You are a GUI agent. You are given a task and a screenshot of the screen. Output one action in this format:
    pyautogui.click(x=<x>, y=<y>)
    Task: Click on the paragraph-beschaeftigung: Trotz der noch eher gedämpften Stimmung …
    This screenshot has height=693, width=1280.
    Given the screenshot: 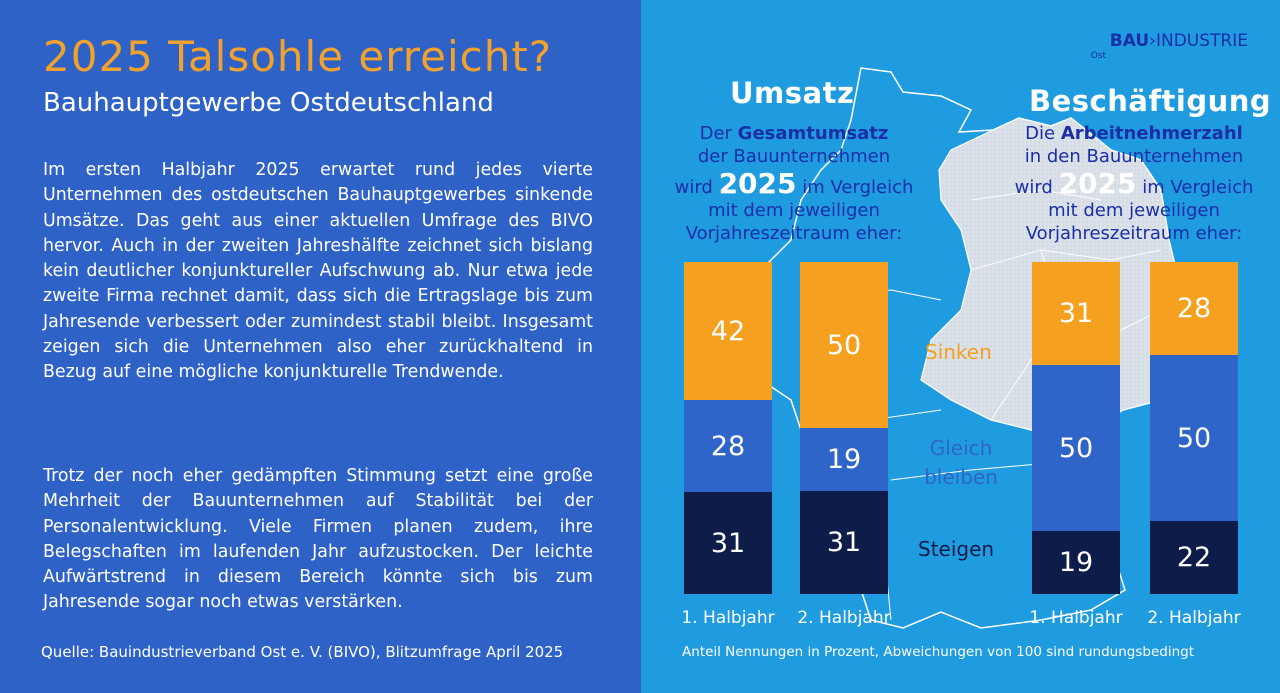 What is the action you would take?
    pyautogui.click(x=318, y=539)
    